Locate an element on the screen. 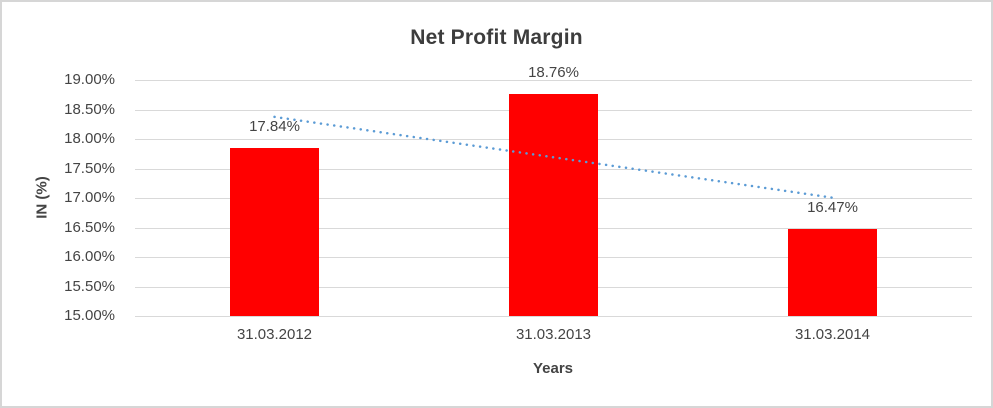 This screenshot has width=993, height=408. chart-title: Net Profit Margin is located at coordinates (496, 37).